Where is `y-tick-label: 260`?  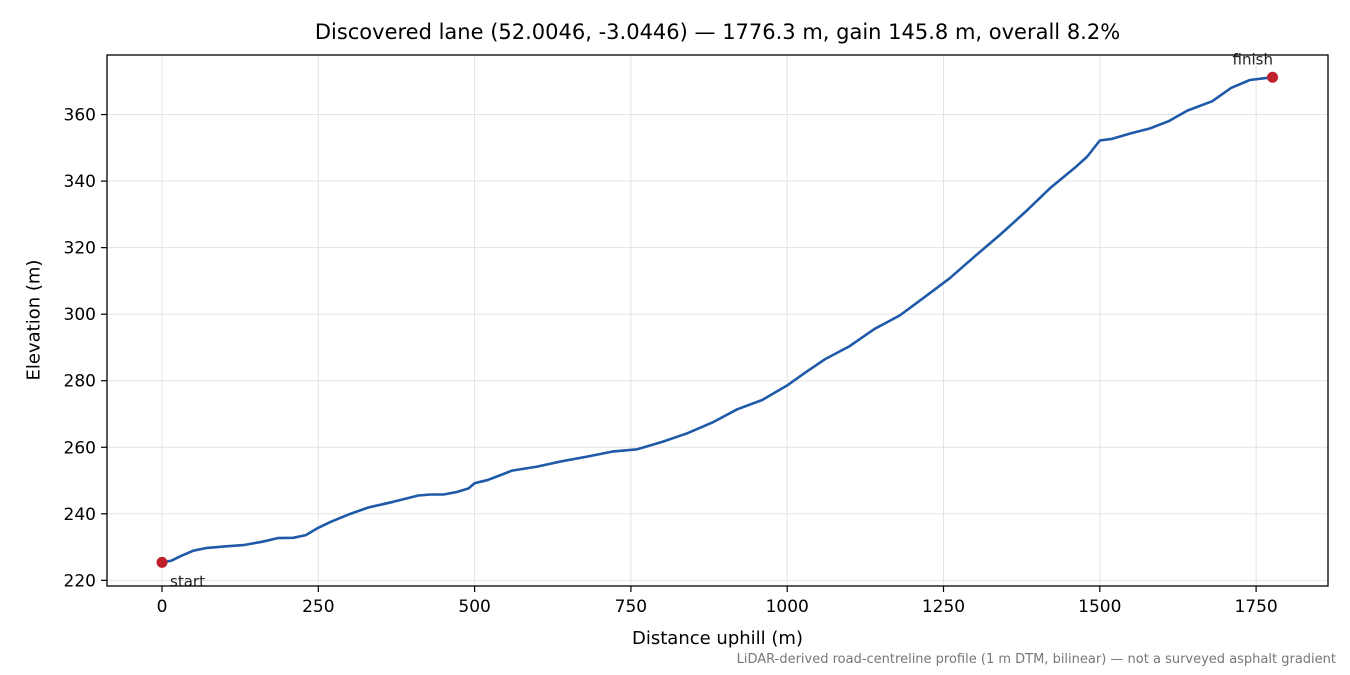 y-tick-label: 260 is located at coordinates (80, 448).